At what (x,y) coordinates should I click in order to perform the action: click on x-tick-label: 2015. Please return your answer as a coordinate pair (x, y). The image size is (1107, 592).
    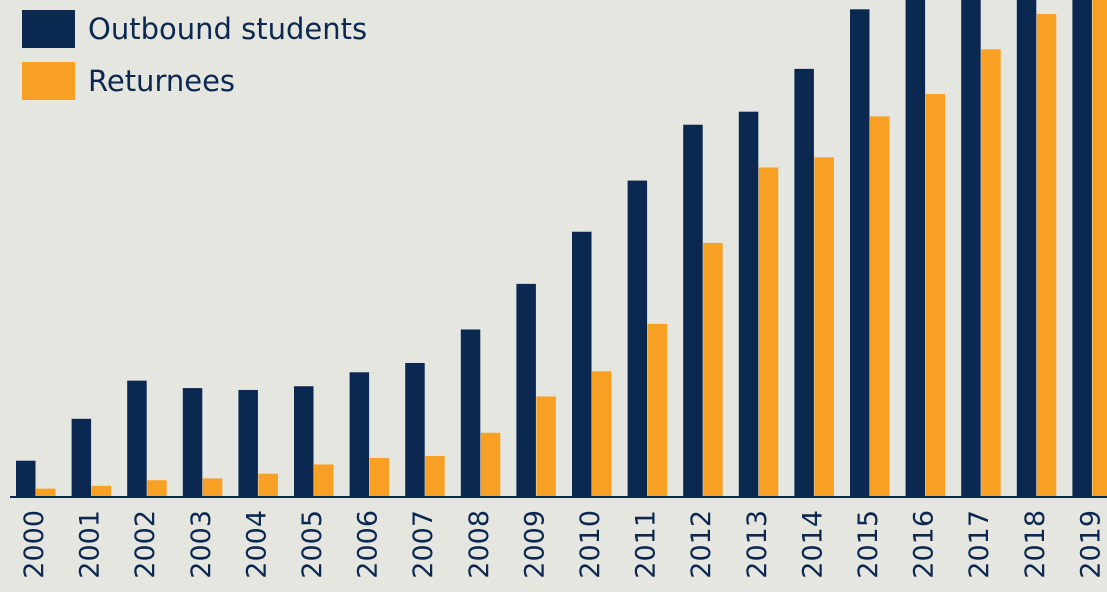
    Looking at the image, I should click on (868, 544).